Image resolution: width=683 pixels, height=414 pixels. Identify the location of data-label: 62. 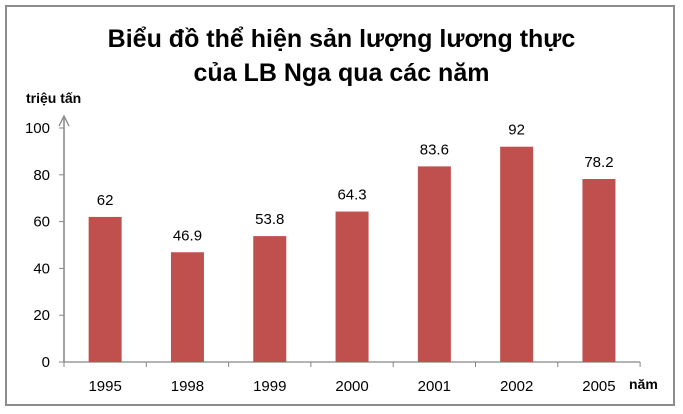
(105, 200).